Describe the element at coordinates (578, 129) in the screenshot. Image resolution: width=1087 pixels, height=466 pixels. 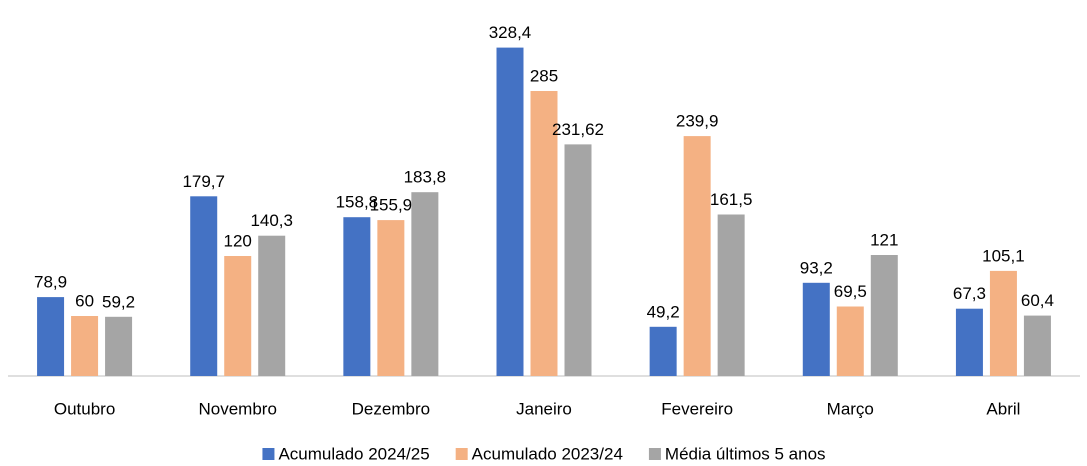
I see `value-label: 231,62` at that location.